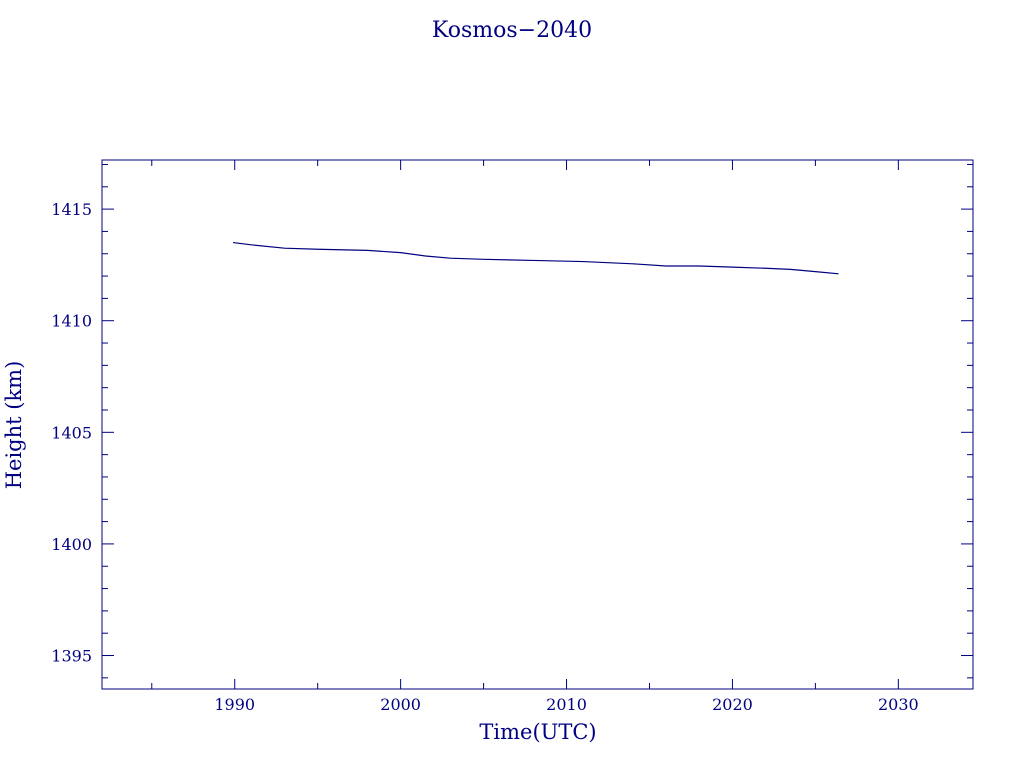 This screenshot has height=768, width=1024. Describe the element at coordinates (400, 704) in the screenshot. I see `x-tick-label: 2000` at that location.